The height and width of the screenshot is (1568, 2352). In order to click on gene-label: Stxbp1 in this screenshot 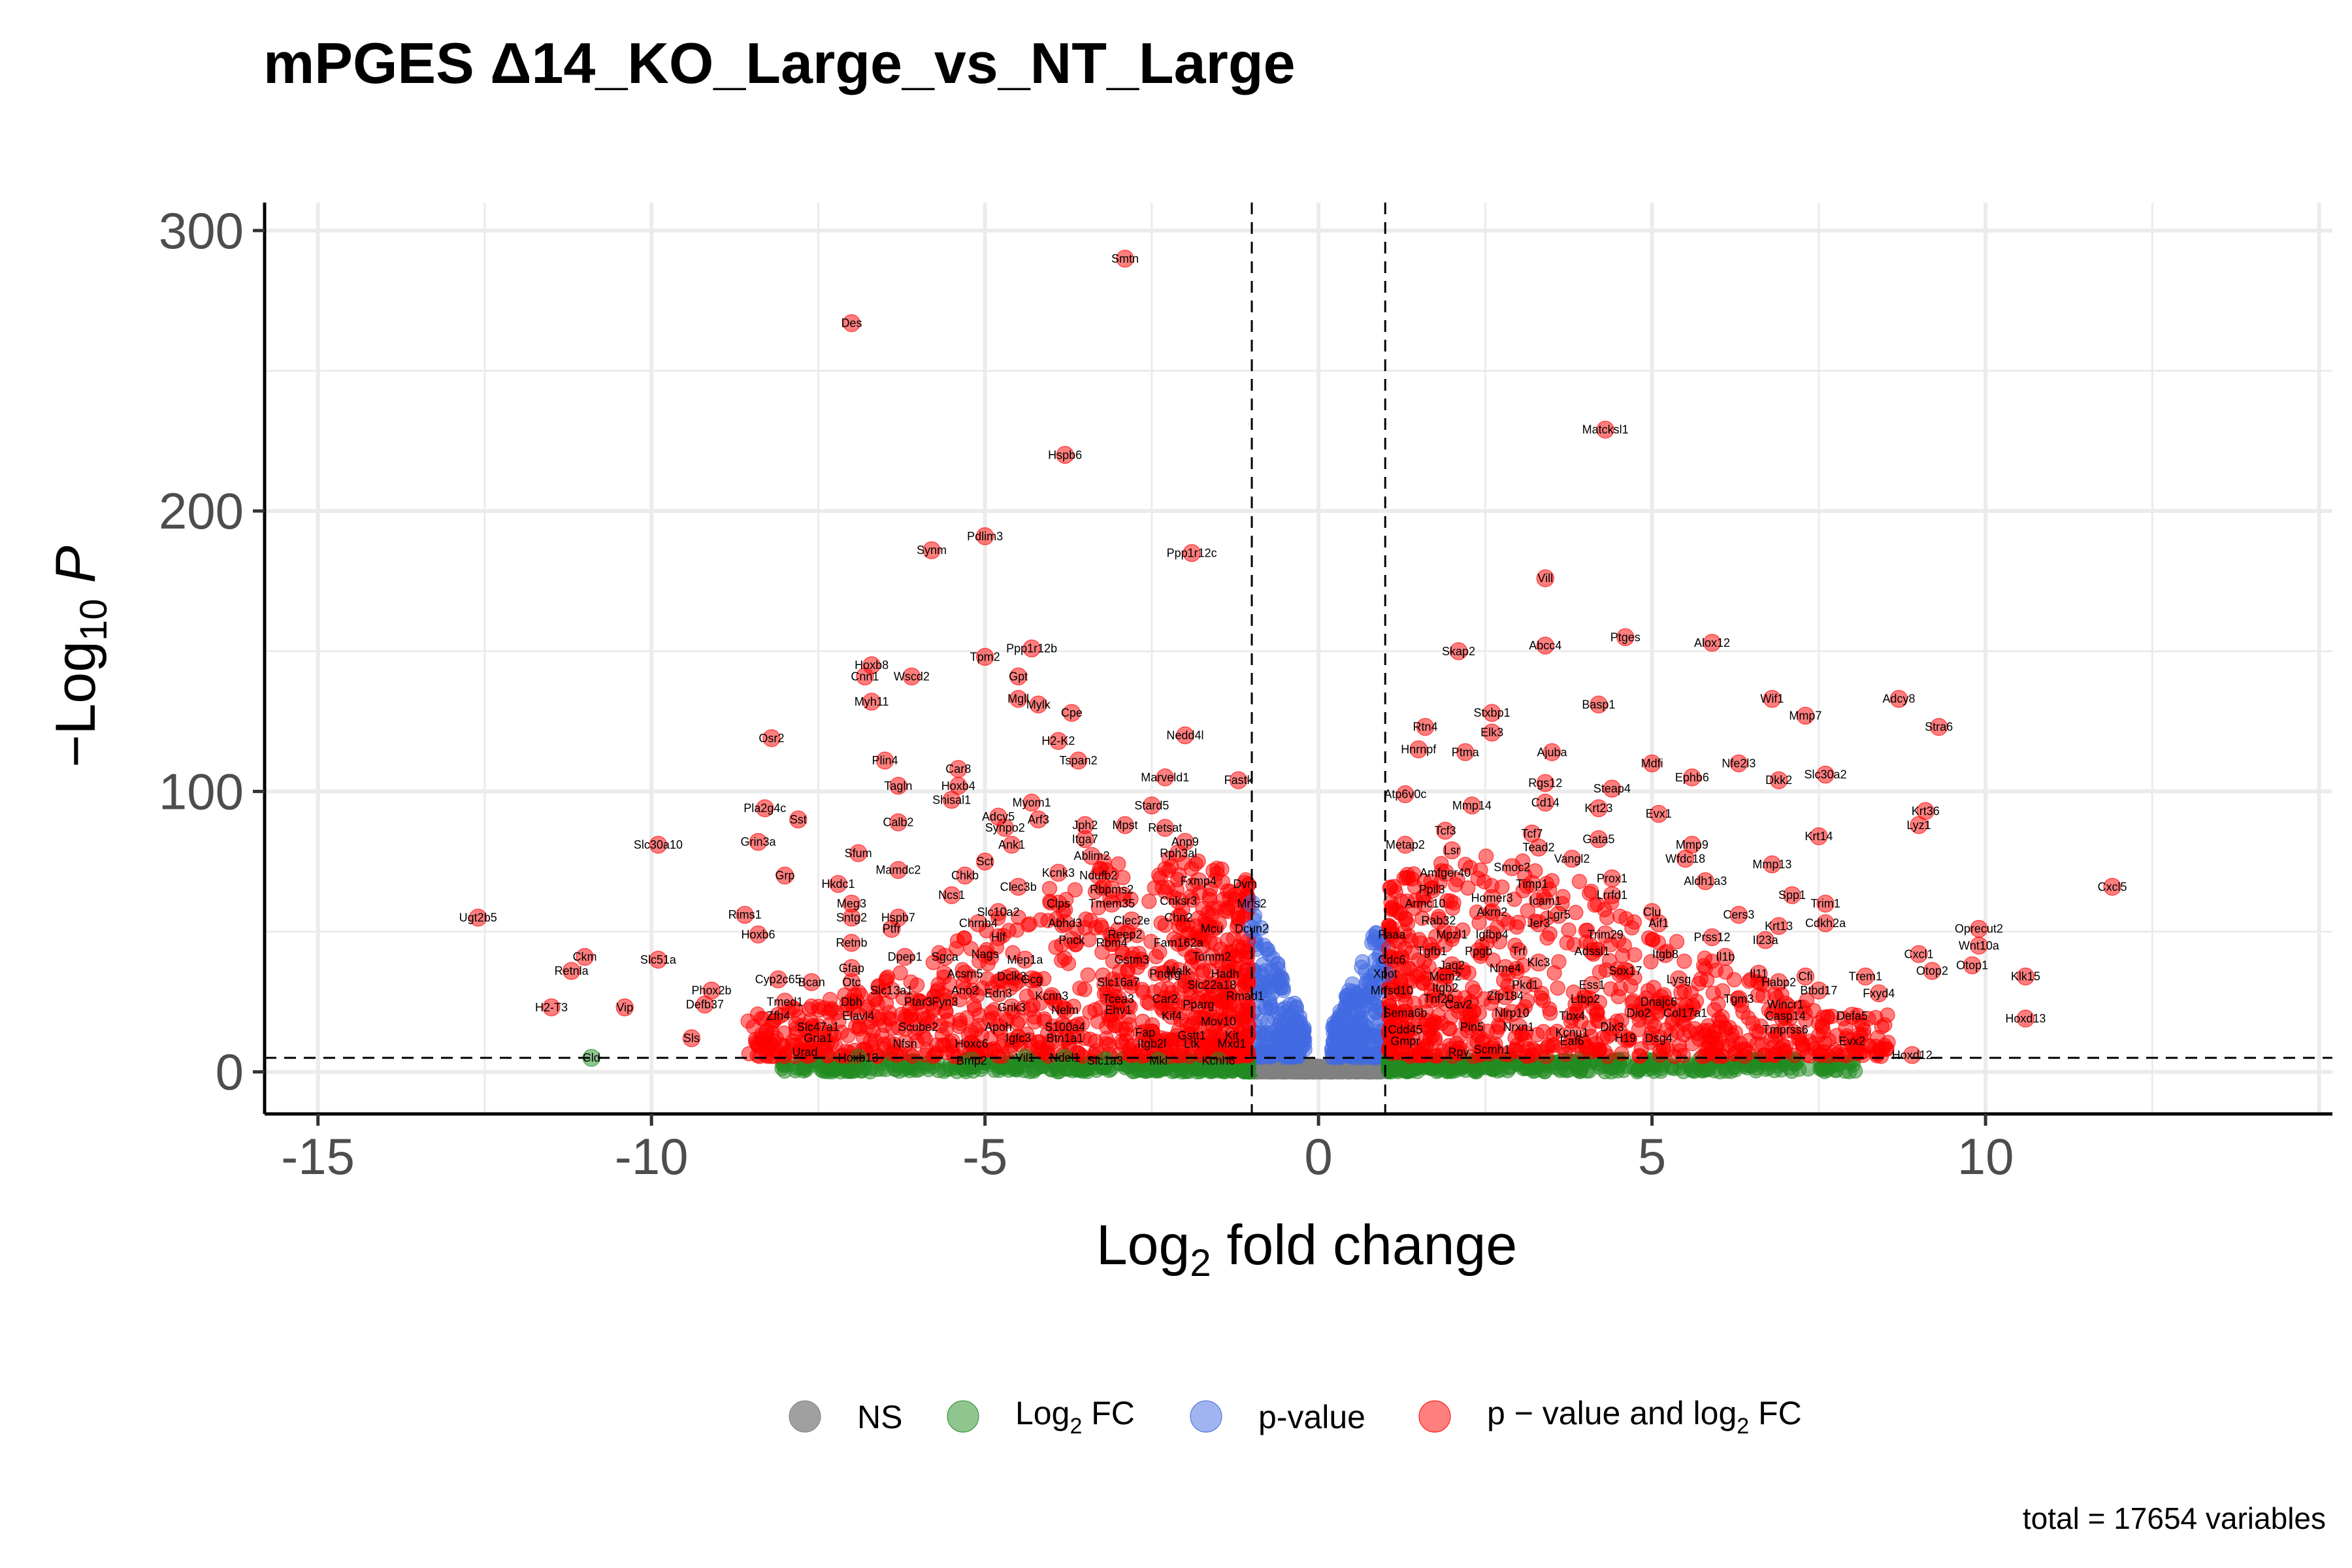, I will do `click(1492, 712)`.